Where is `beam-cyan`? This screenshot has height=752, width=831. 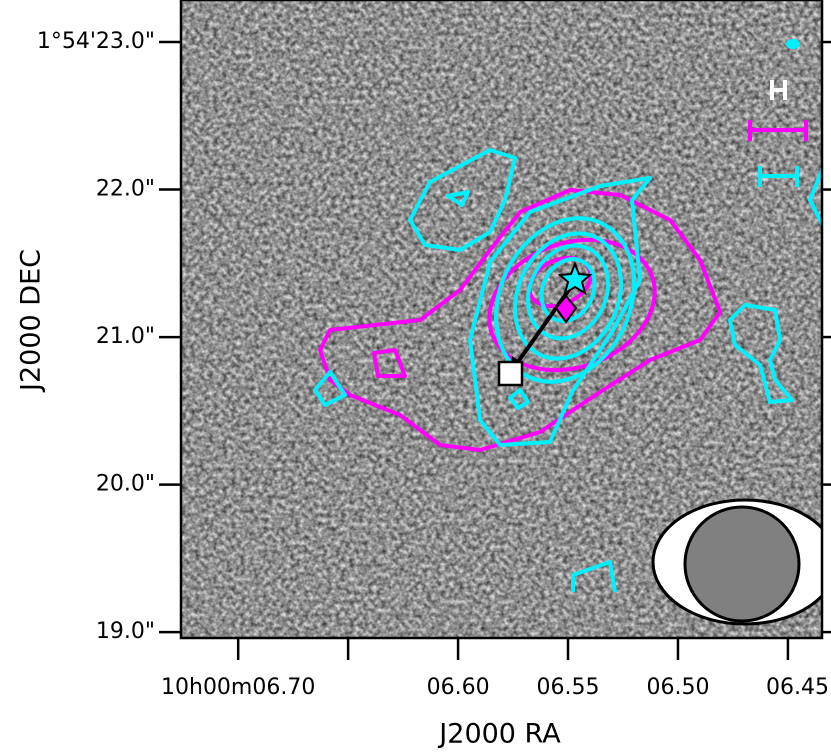
beam-cyan is located at coordinates (793, 44).